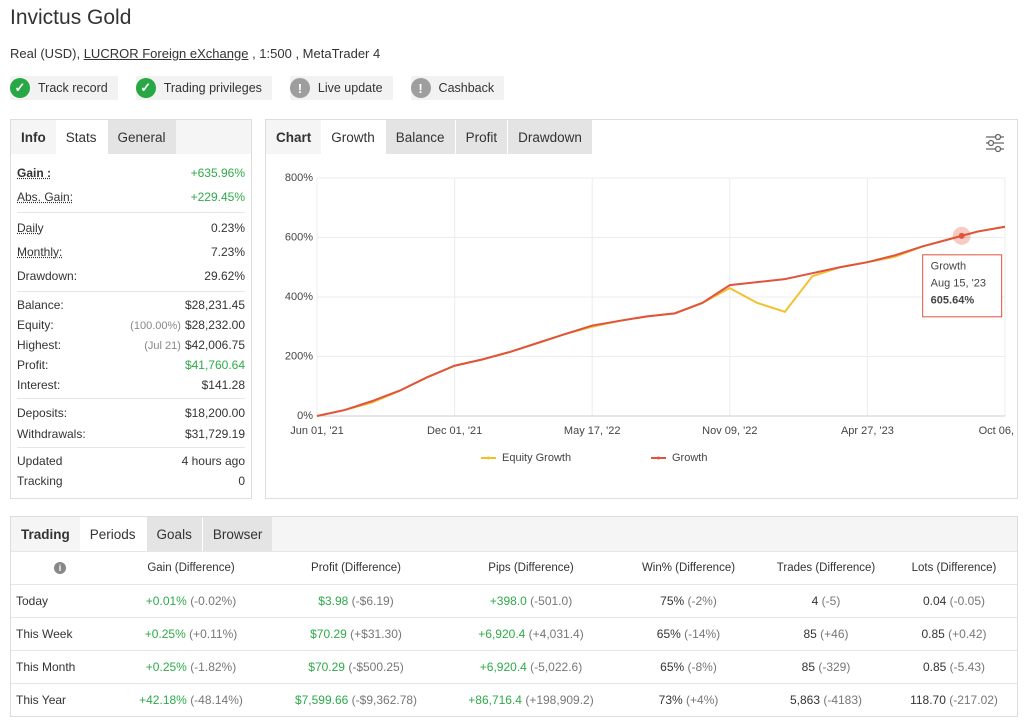 The image size is (1024, 721). Describe the element at coordinates (214, 433) in the screenshot. I see `stats-value: $31,729.19` at that location.